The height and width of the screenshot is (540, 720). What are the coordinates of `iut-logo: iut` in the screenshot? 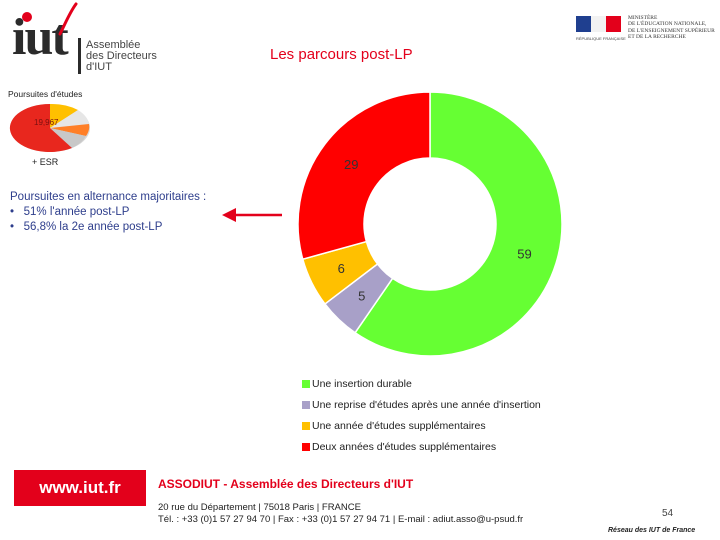 It's located at (40, 38).